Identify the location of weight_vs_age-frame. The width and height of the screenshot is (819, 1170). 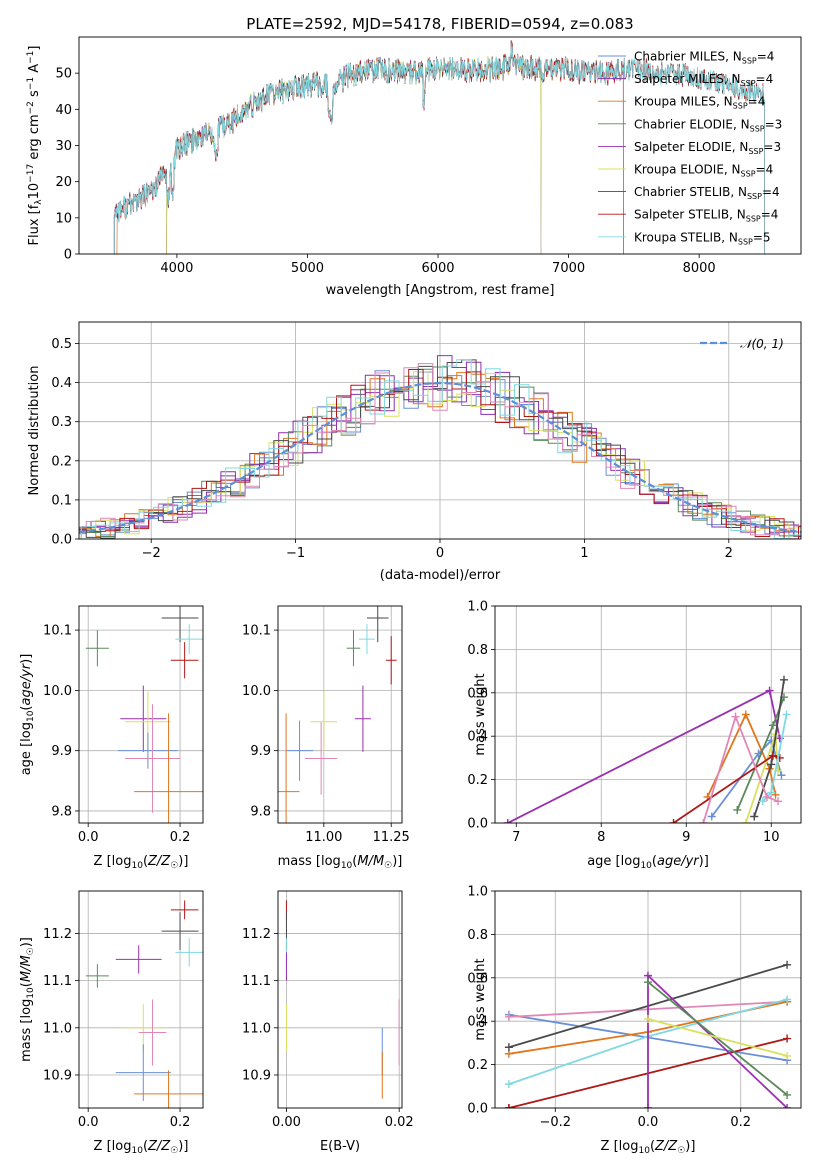
(648, 714).